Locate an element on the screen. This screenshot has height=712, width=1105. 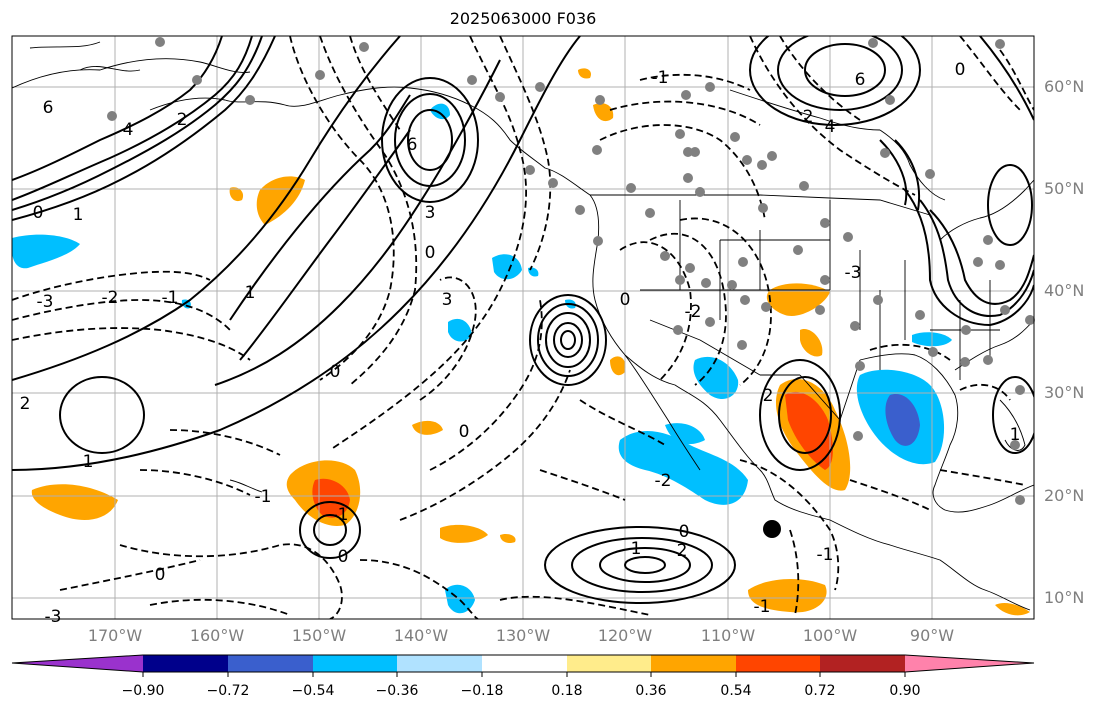
colorbar-tick-label: 0.90 is located at coordinates (905, 691).